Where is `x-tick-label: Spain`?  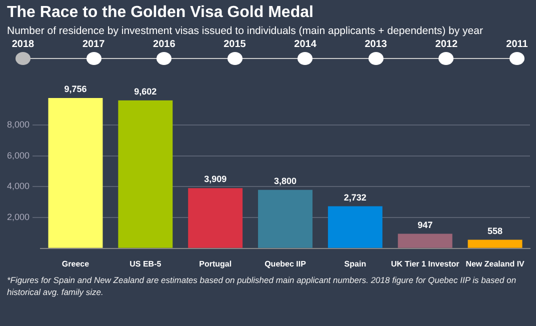
x-tick-label: Spain is located at coordinates (355, 263).